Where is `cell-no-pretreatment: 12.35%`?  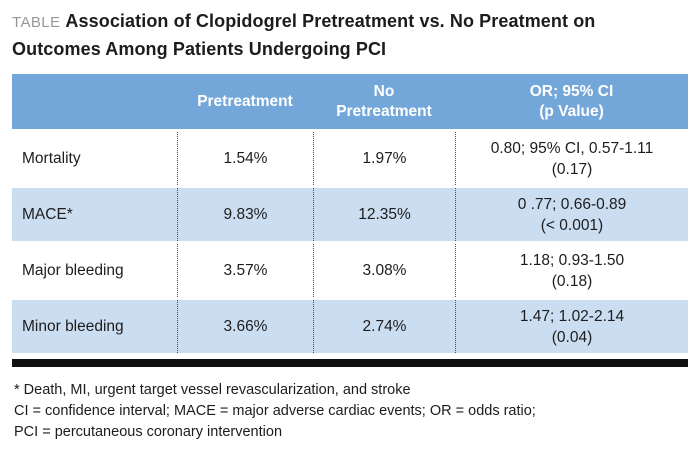
cell-no-pretreatment: 12.35% is located at coordinates (384, 214).